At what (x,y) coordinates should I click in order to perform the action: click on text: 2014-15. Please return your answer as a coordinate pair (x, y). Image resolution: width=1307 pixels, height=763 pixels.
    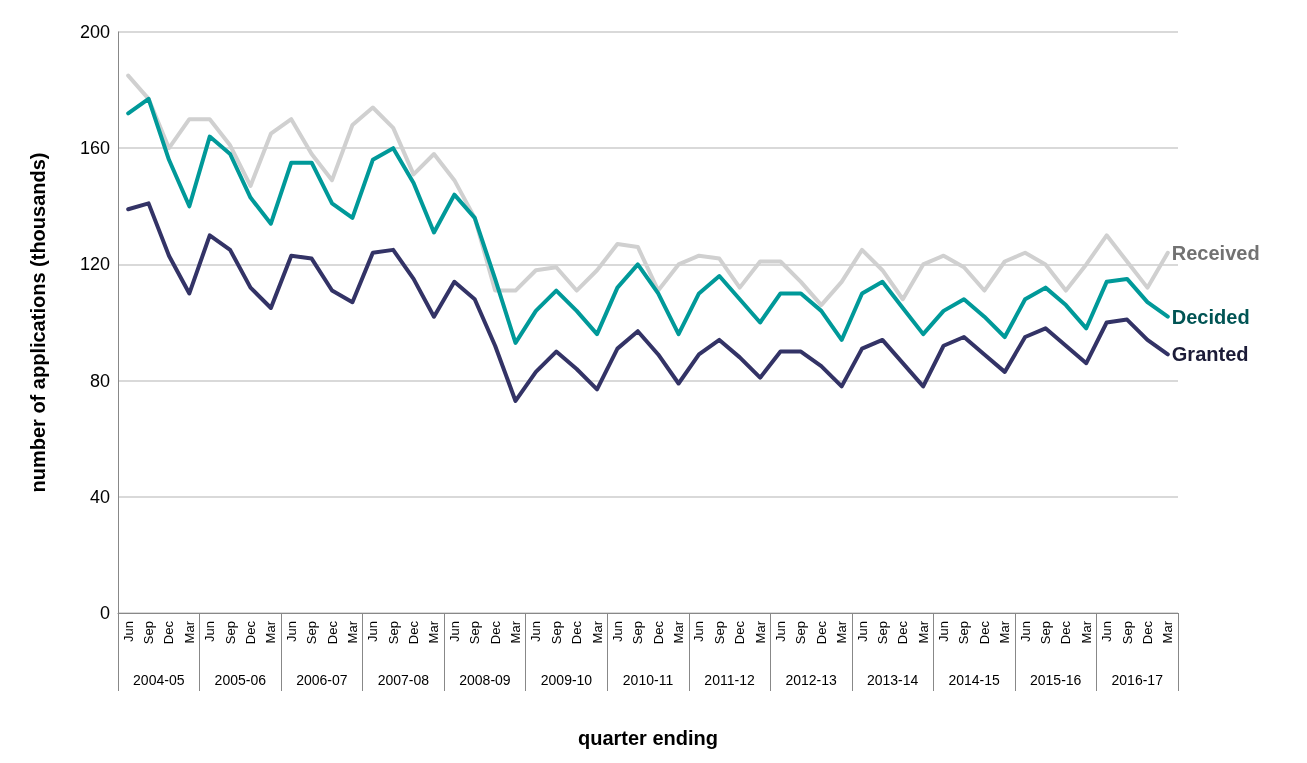
    Looking at the image, I should click on (974, 680).